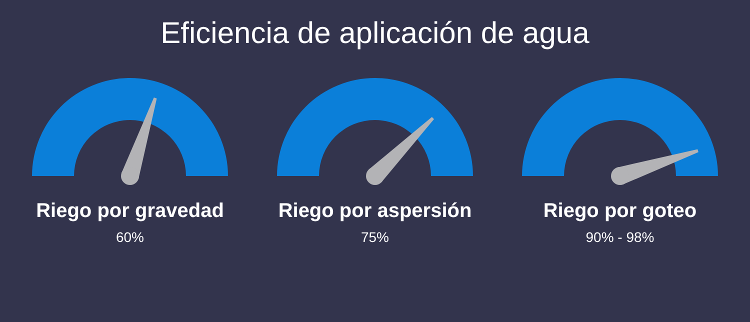 The height and width of the screenshot is (322, 750). Describe the element at coordinates (620, 211) in the screenshot. I see `category-label: Riego por goteo` at that location.